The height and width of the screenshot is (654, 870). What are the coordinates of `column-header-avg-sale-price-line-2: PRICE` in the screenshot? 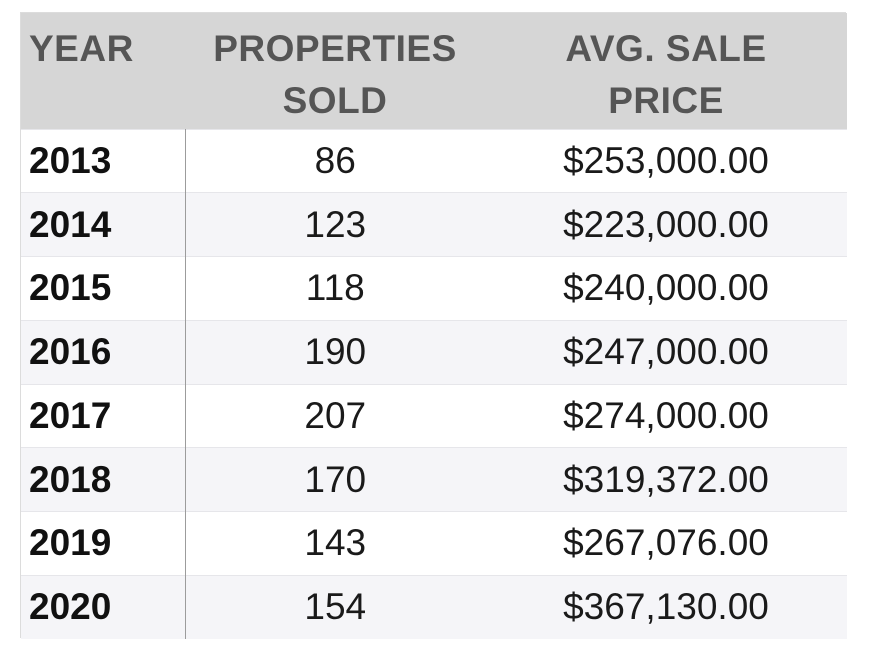 It's located at (666, 100).